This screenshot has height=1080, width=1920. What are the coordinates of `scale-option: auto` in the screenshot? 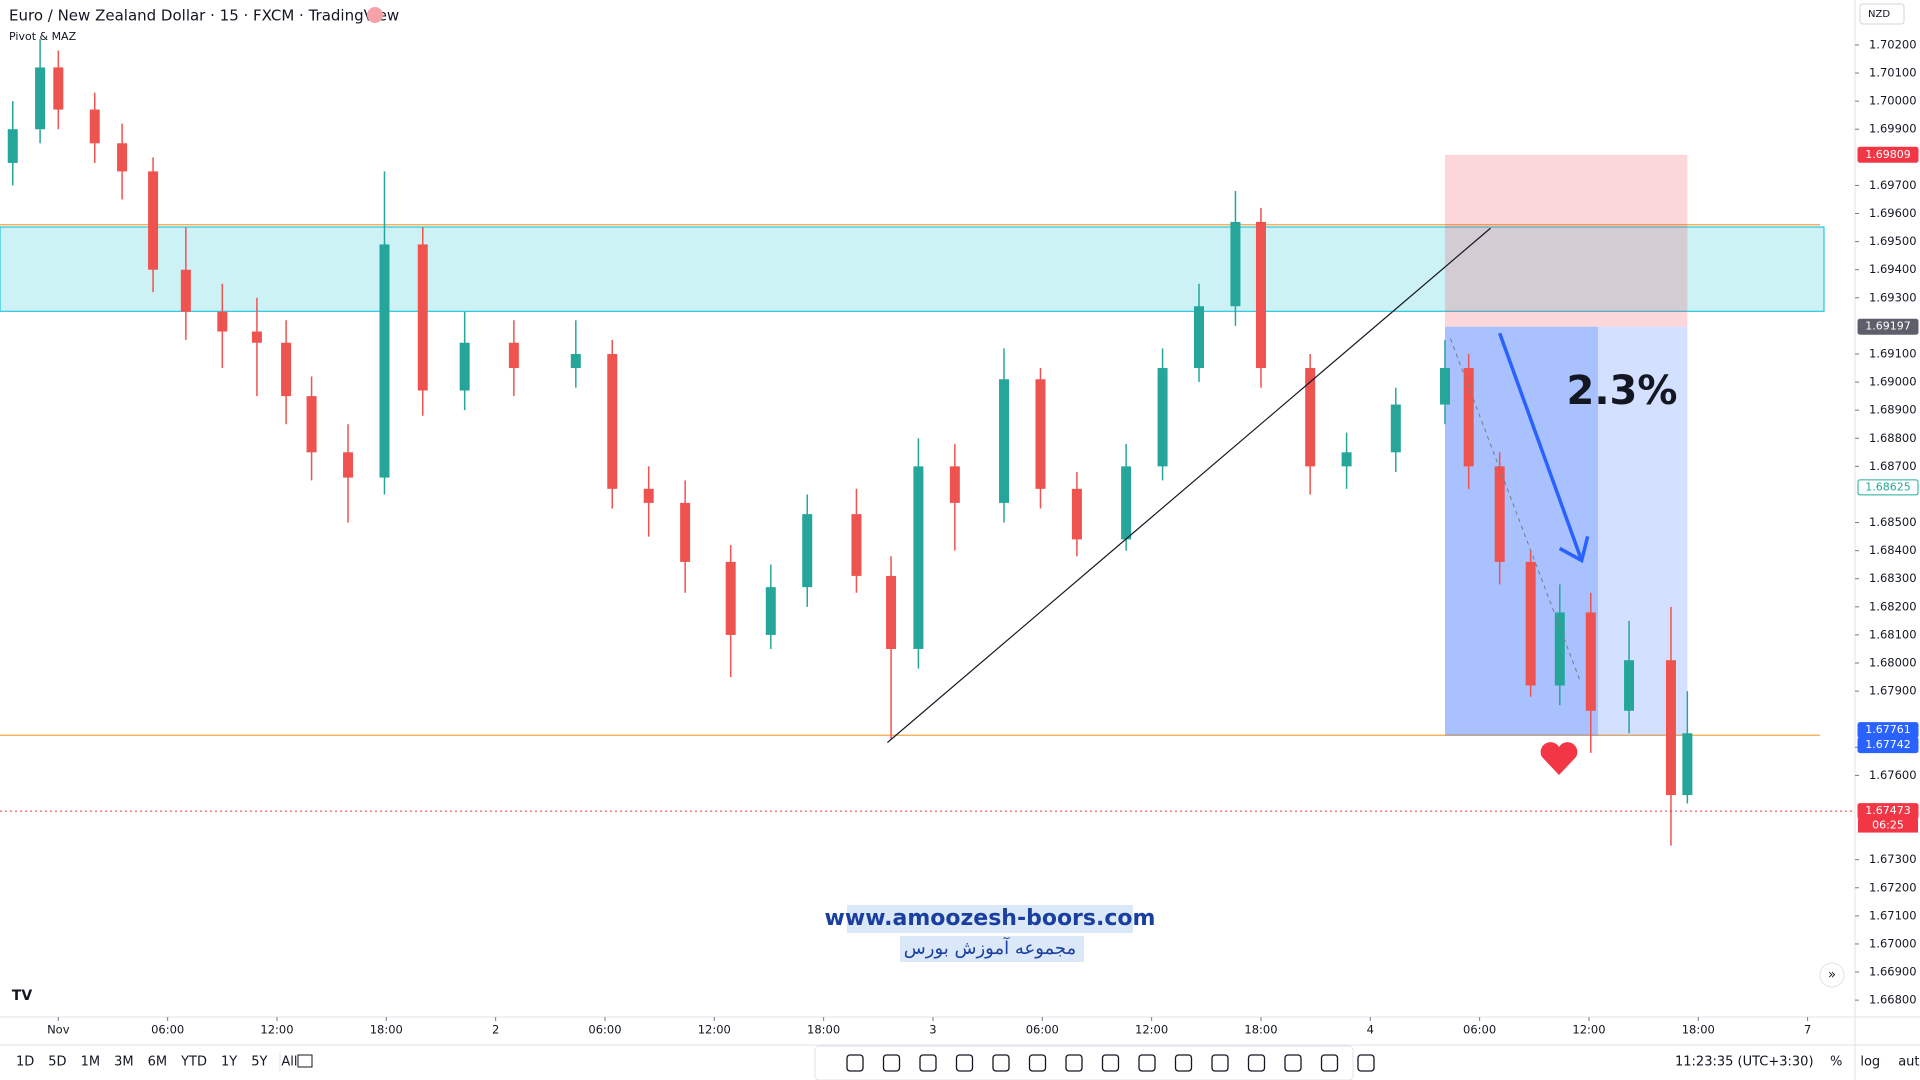 It's located at (1909, 1062).